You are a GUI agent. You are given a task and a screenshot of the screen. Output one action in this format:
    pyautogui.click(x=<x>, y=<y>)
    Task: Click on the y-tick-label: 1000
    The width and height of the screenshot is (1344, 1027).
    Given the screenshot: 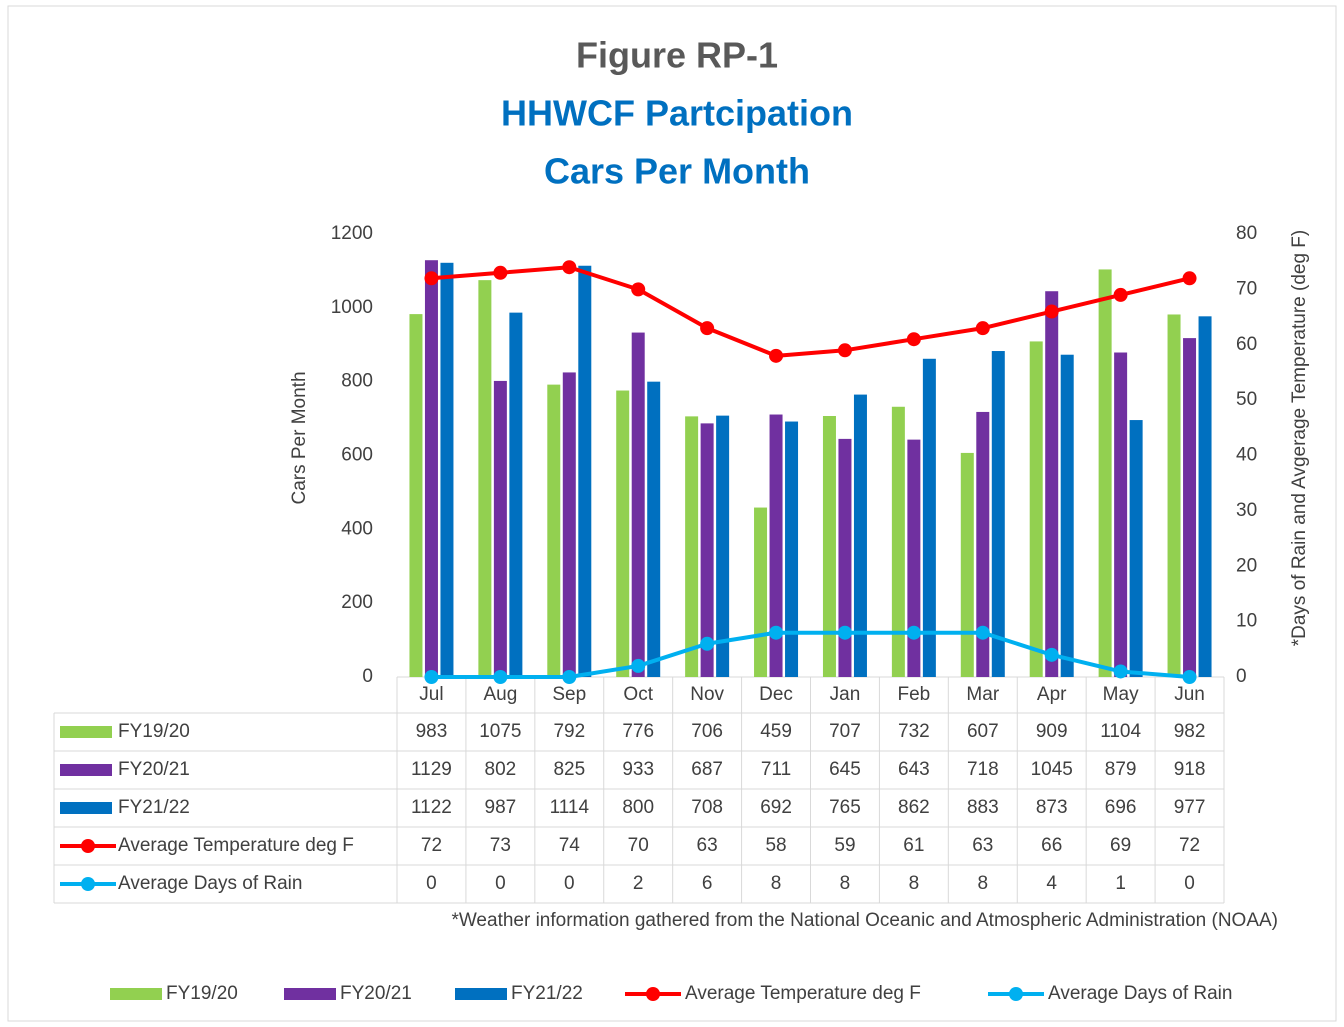 What is the action you would take?
    pyautogui.click(x=352, y=307)
    